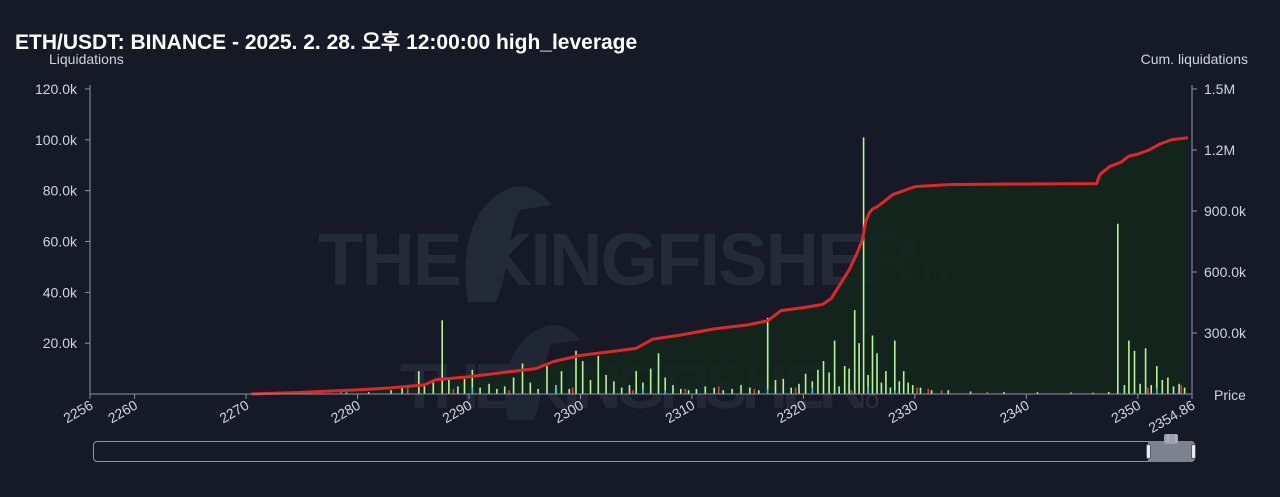 The height and width of the screenshot is (497, 1280). Describe the element at coordinates (1193, 451) in the screenshot. I see `range-slider-right-handle` at that location.